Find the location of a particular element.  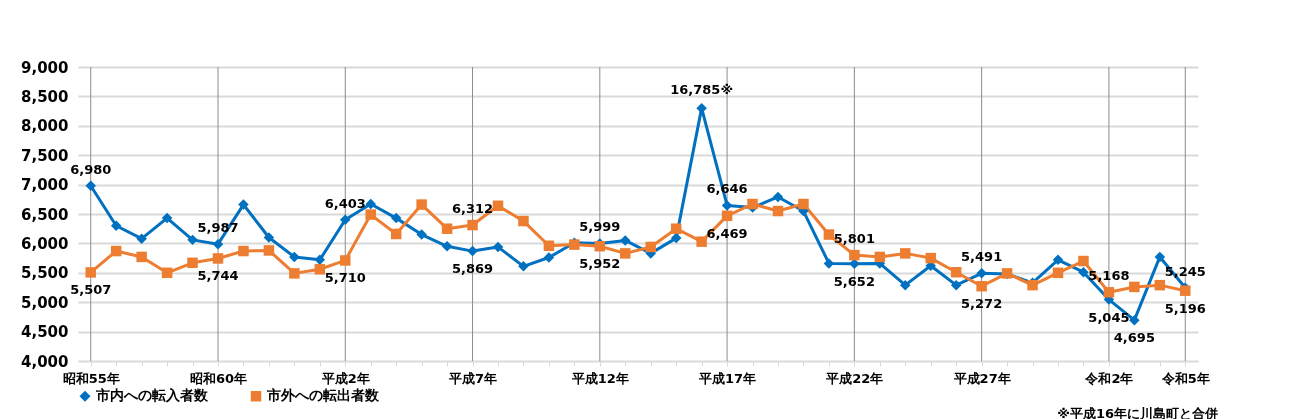

y-tick-label: 4,500 is located at coordinates (45, 332).